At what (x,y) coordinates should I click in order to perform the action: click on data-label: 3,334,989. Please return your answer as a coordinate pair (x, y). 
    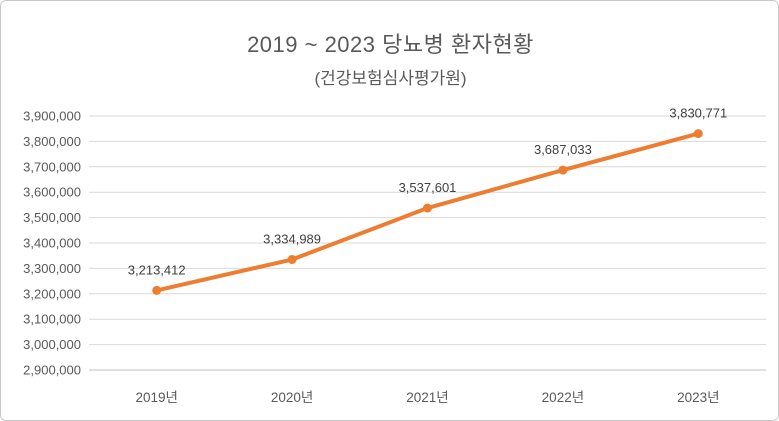
    Looking at the image, I should click on (292, 239).